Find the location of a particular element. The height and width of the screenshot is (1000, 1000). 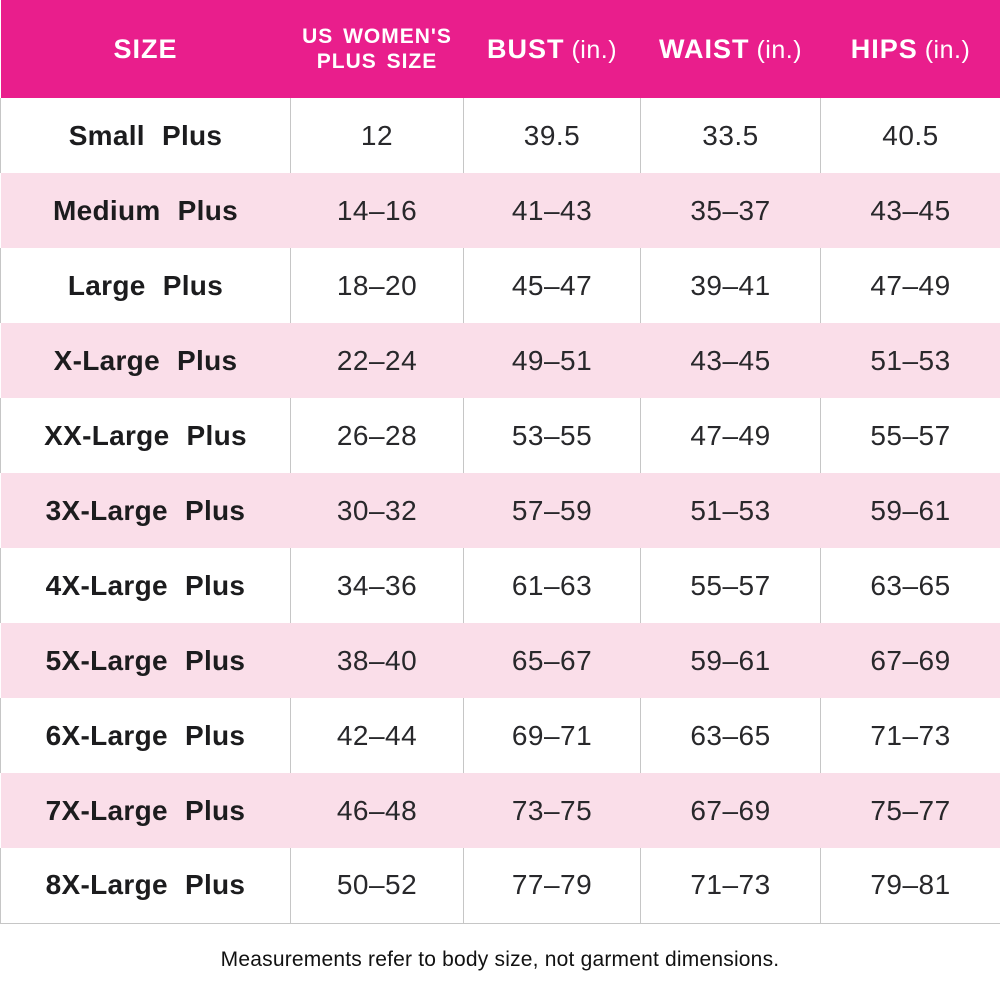

table-row: 7X-Large Plus 46–48 73–75 67–69 75–77 is located at coordinates (500, 810).